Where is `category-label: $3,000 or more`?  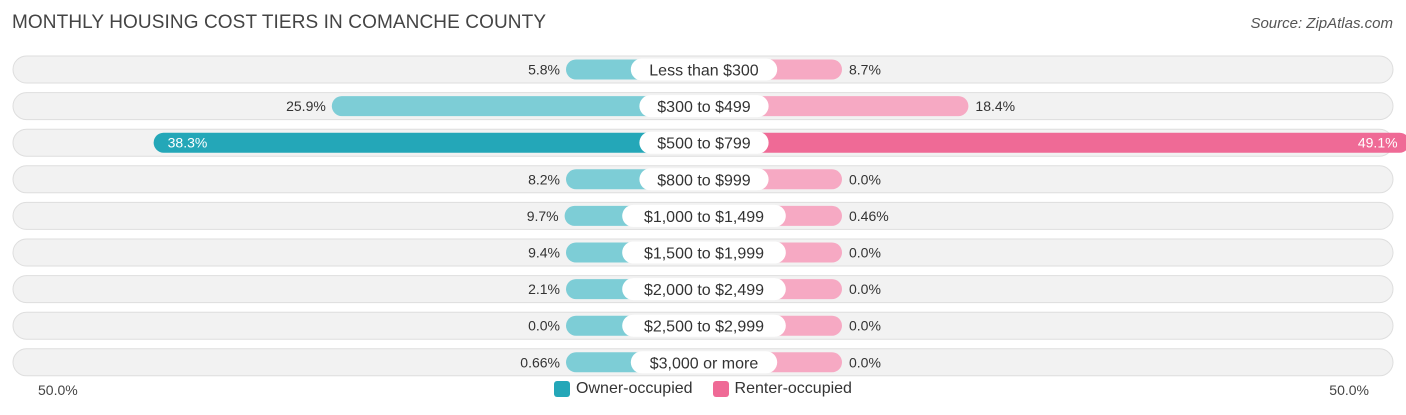
category-label: $3,000 or more is located at coordinates (704, 363).